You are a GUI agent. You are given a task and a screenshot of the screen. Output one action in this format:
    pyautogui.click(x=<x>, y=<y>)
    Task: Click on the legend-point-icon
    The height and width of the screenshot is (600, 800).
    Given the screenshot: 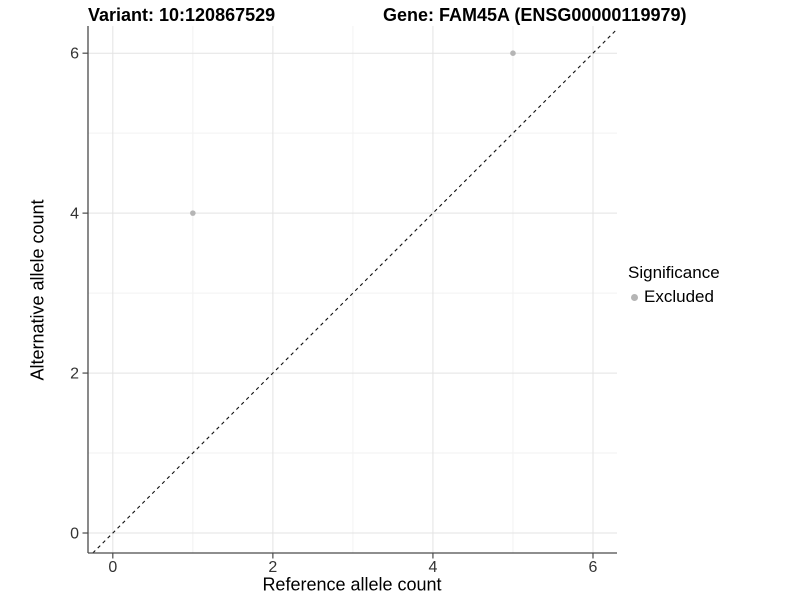 What is the action you would take?
    pyautogui.click(x=634, y=297)
    